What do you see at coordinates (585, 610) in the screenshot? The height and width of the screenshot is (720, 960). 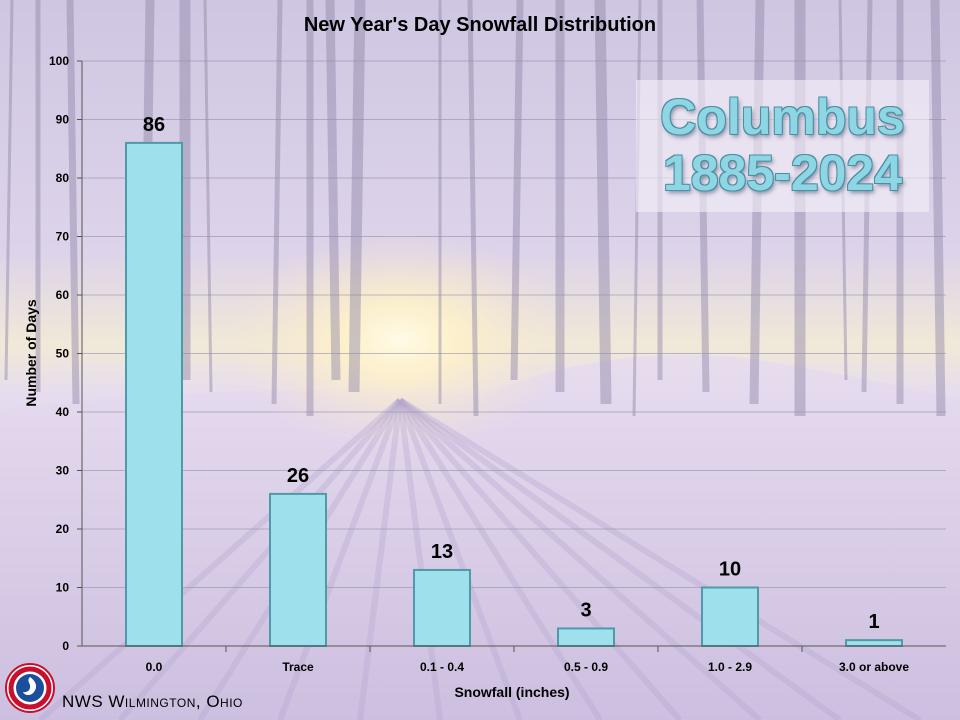 I see `data-label: 3` at bounding box center [585, 610].